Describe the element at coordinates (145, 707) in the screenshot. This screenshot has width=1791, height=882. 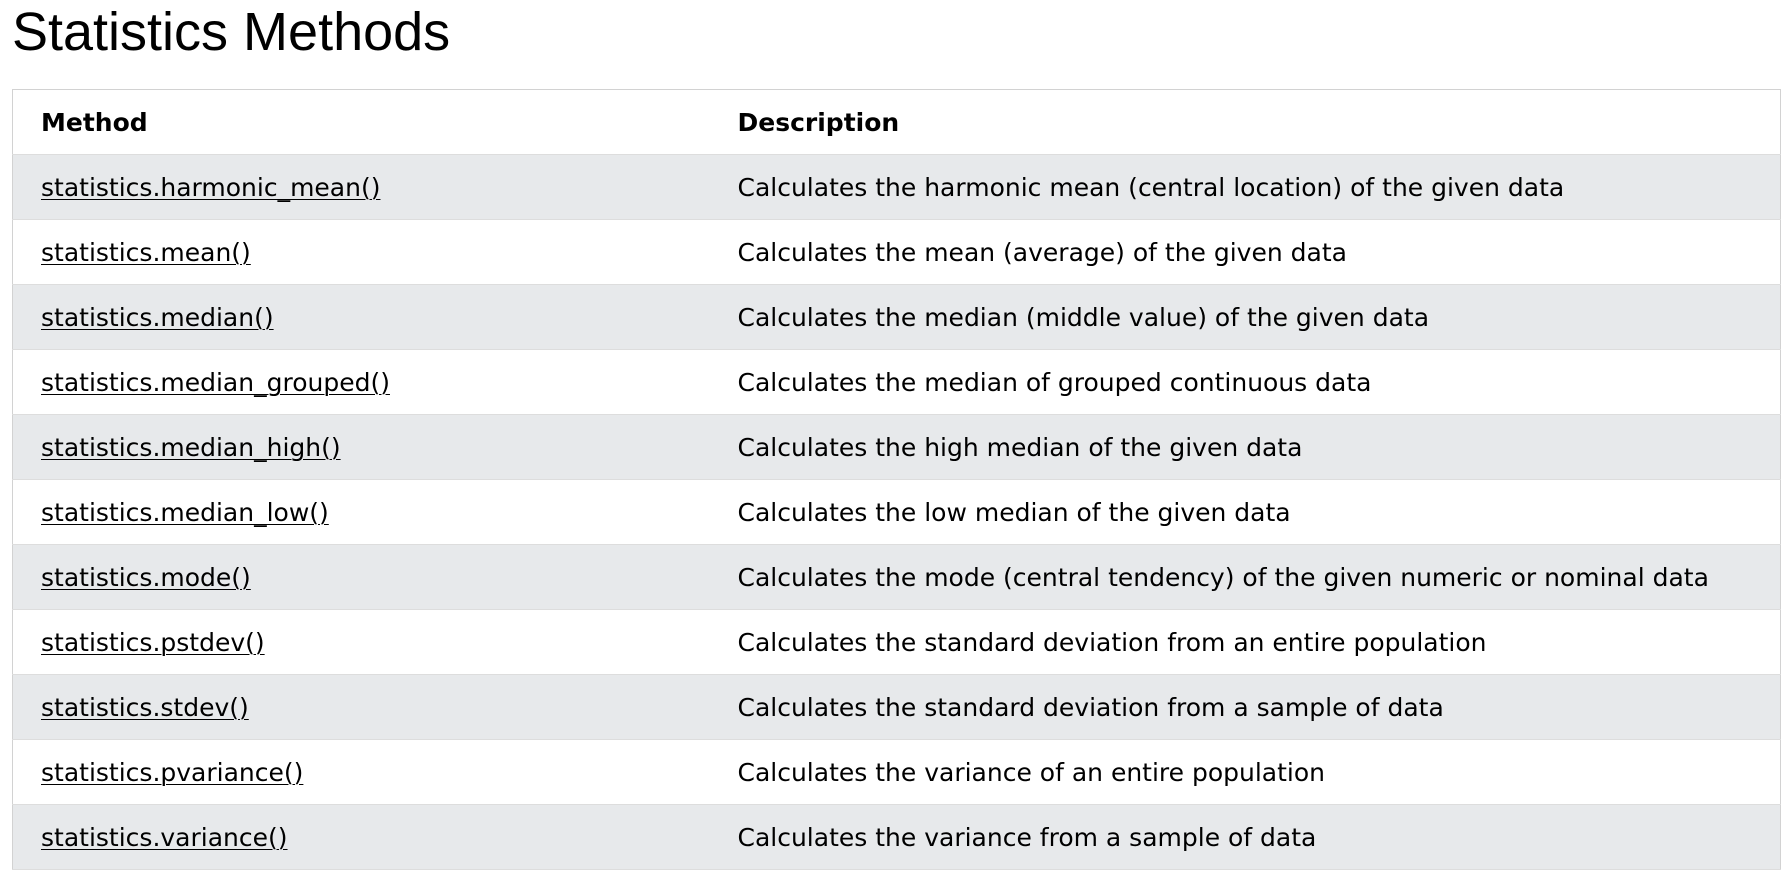
I see `method-link-stdev: statistics.stdev()` at that location.